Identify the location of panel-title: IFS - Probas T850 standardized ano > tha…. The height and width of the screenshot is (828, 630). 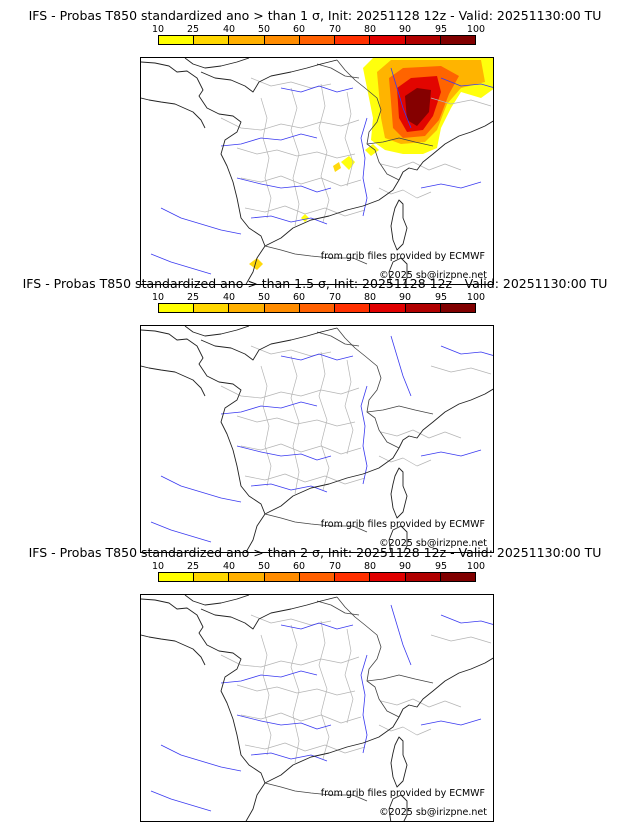
(315, 552).